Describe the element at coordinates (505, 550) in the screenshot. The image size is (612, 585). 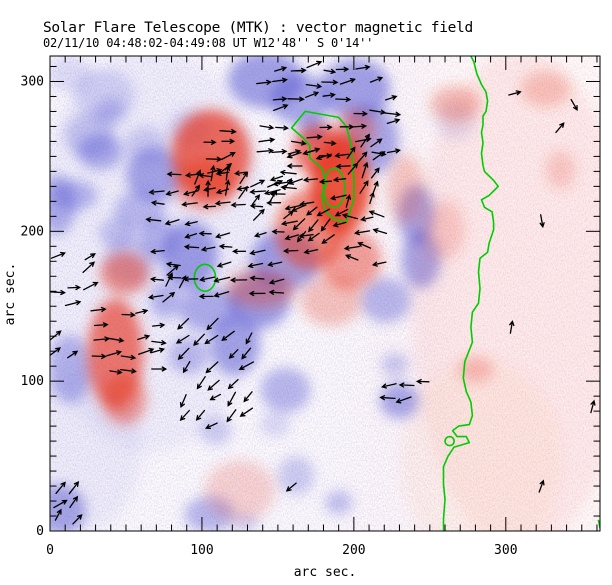
I see `x-tick-label: 300` at that location.